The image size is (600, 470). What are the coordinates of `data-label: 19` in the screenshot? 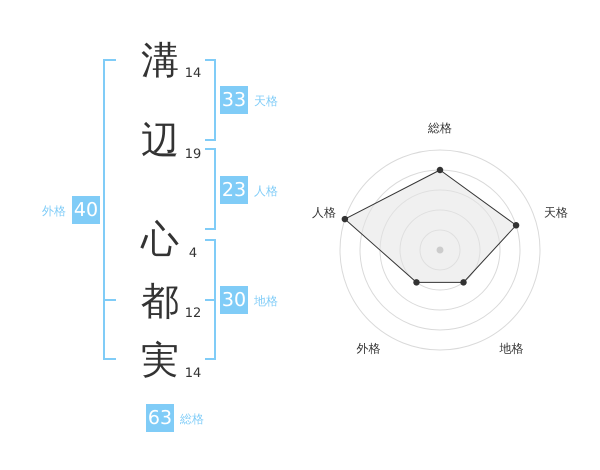 It's located at (193, 154).